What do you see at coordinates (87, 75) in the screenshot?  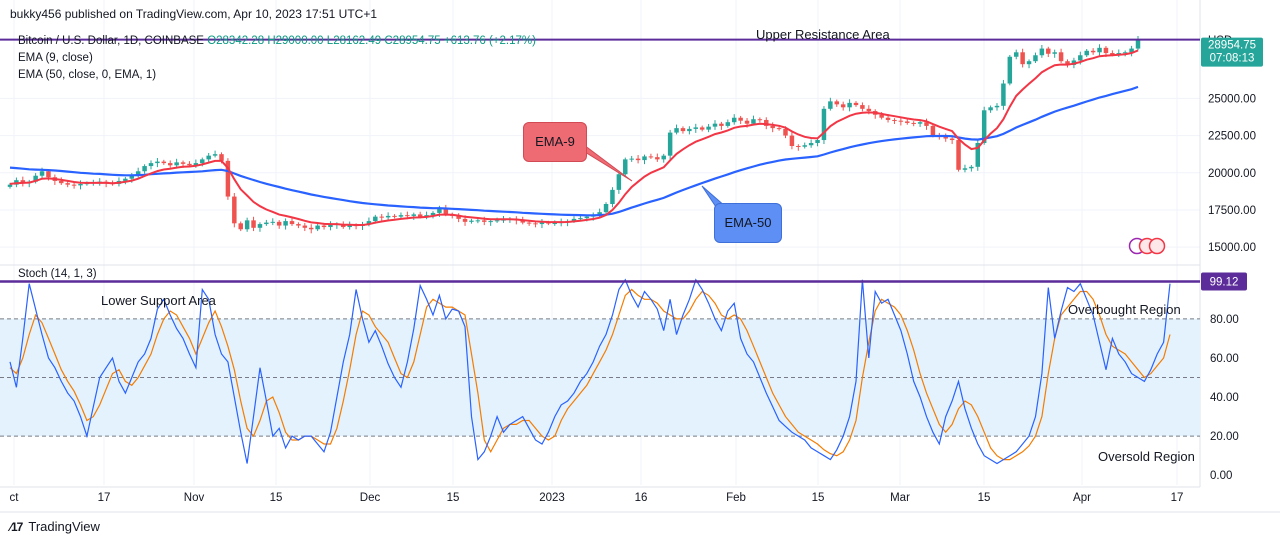 I see `ema50-legend: EMA (50, close, 0, EMA, 1)` at bounding box center [87, 75].